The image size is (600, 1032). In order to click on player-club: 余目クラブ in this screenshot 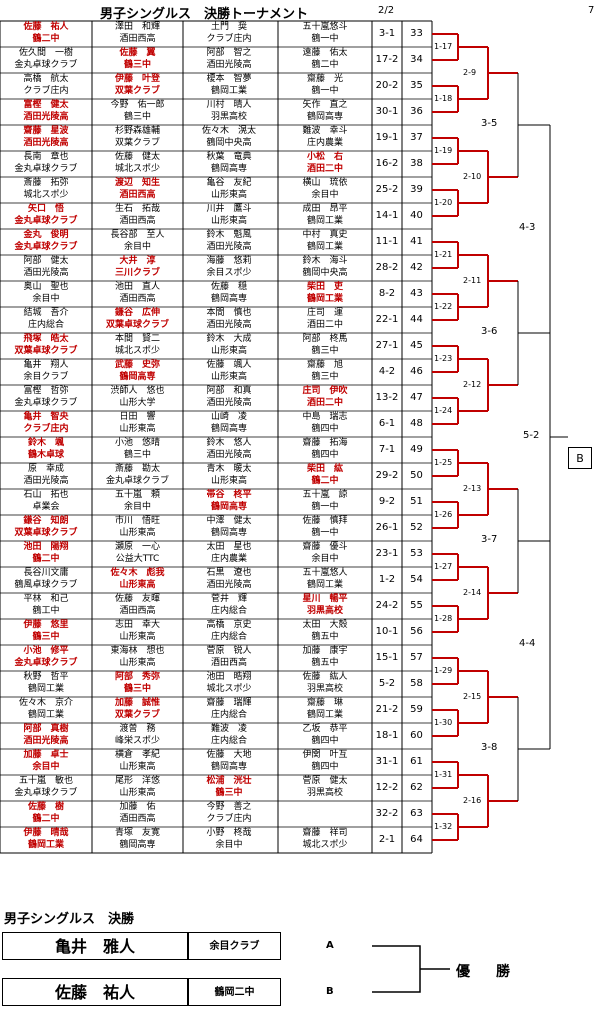, I will do `click(46, 377)`.